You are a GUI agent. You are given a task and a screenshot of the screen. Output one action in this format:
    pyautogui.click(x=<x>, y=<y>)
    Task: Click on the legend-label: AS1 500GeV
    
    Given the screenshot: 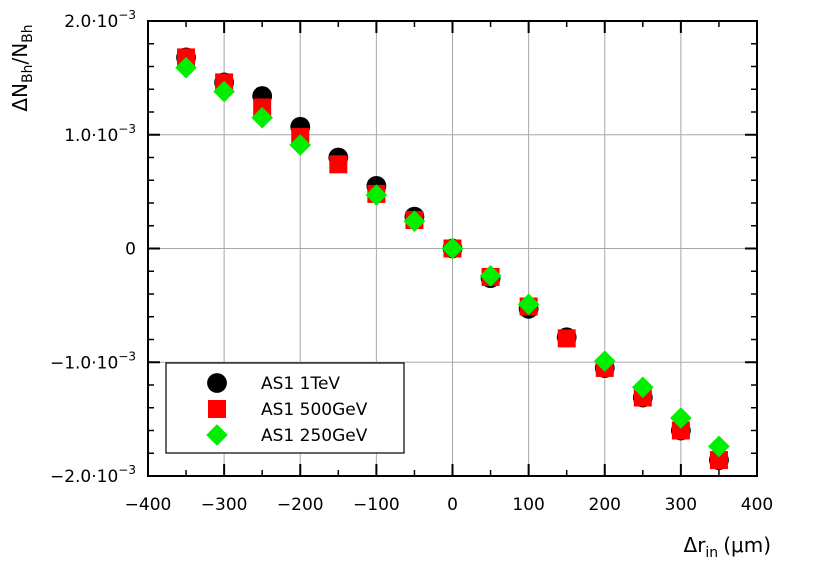 What is the action you would take?
    pyautogui.click(x=314, y=410)
    